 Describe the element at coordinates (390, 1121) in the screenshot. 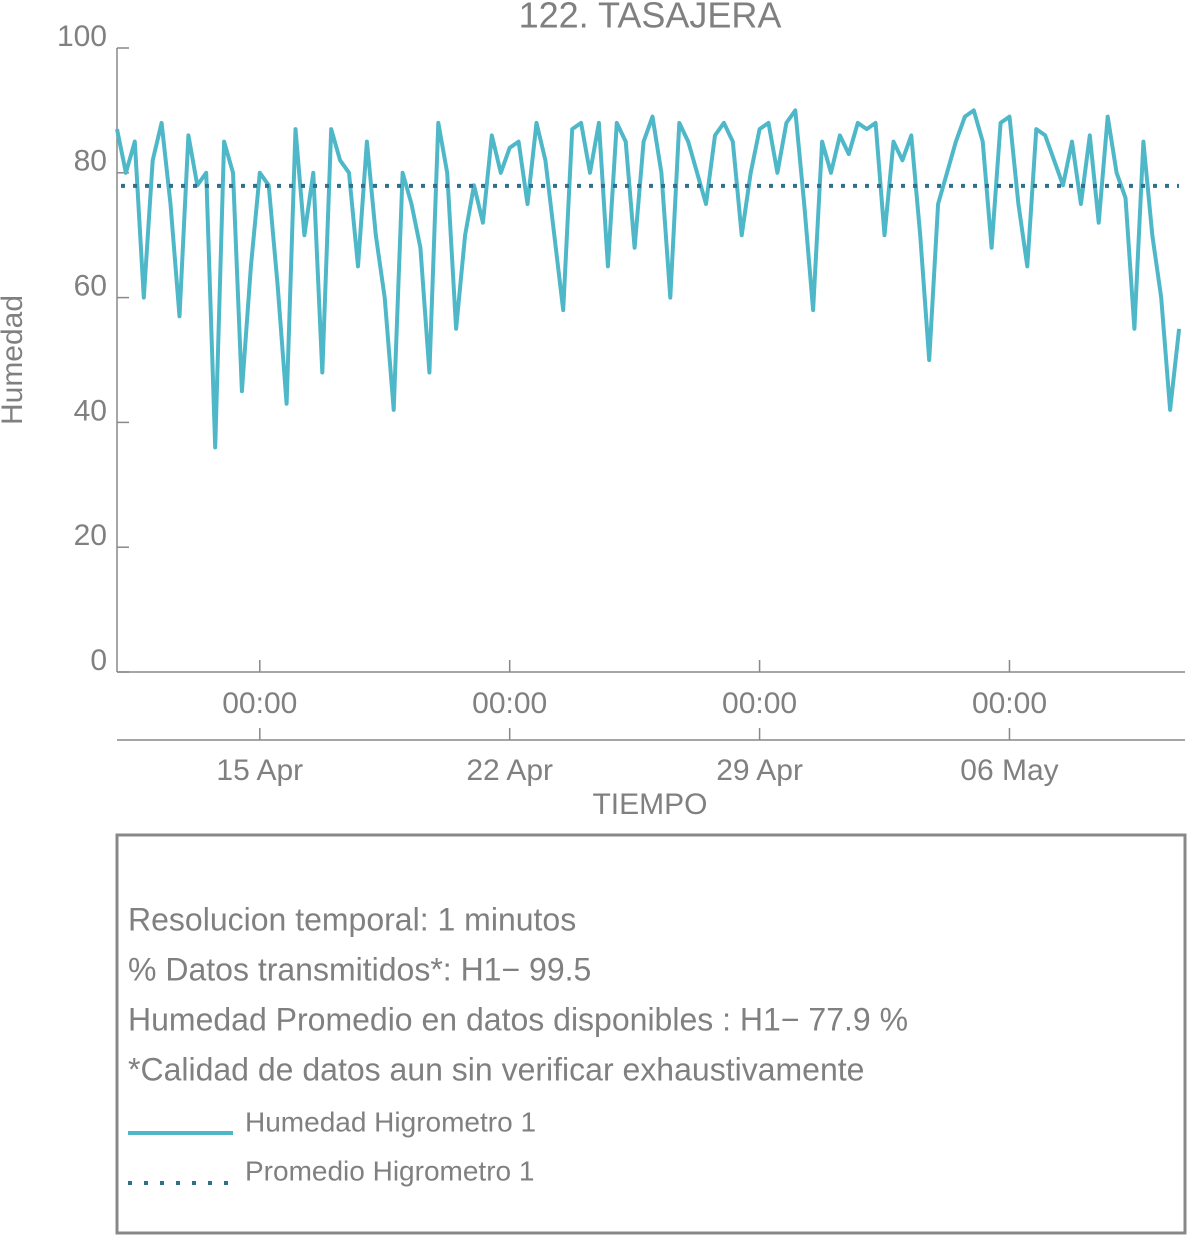

I see `legend-label: Humedad Higrometro 1` at that location.